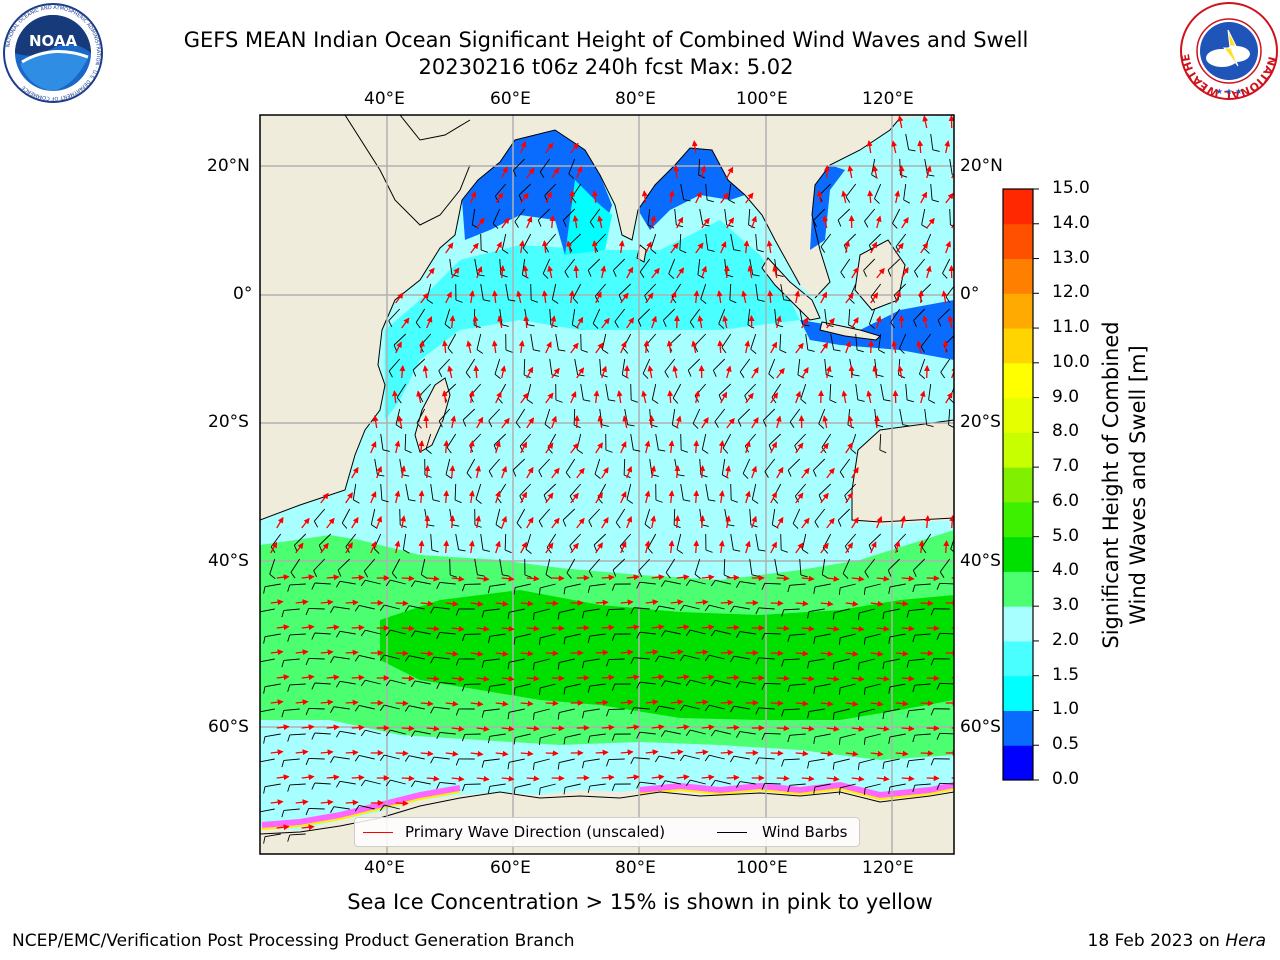  What do you see at coordinates (535, 832) in the screenshot?
I see `legend-wave-label: Primary Wave Direction (unscaled)` at bounding box center [535, 832].